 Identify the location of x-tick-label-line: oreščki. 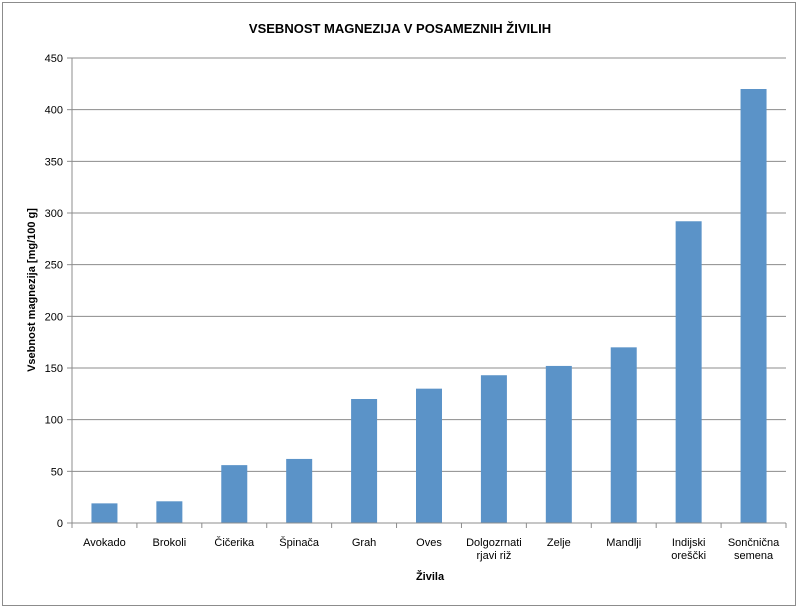
(688, 556).